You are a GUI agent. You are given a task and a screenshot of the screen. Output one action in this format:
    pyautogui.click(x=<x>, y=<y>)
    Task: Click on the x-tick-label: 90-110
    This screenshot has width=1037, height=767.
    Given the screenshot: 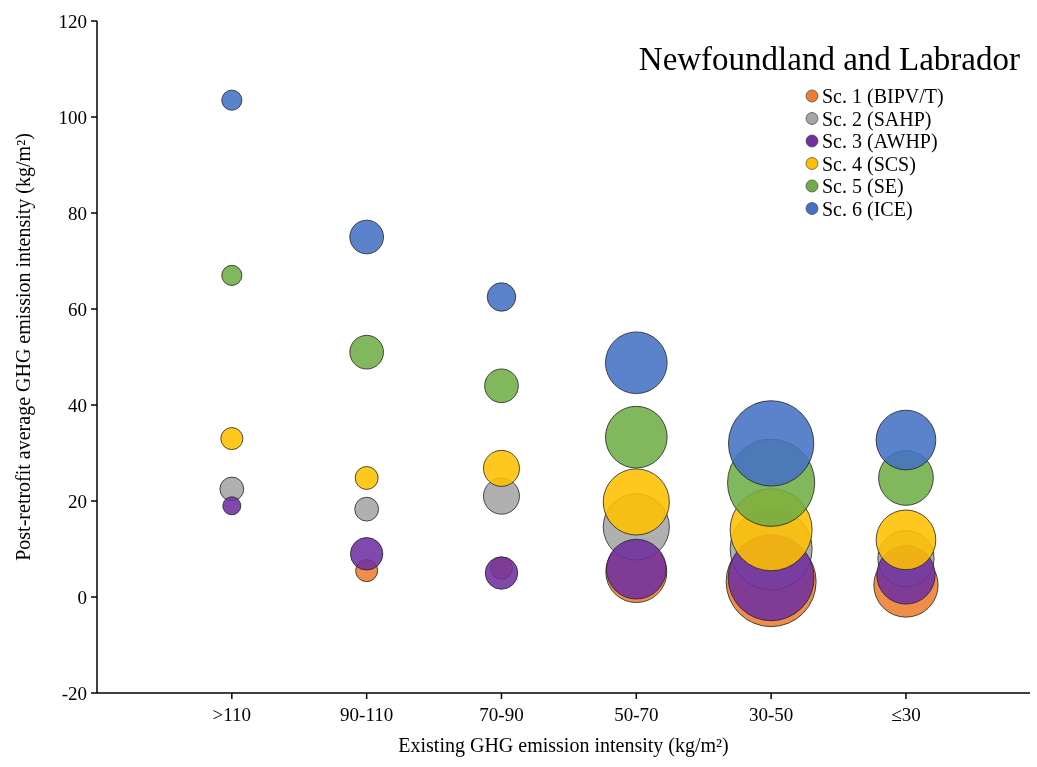 What is the action you would take?
    pyautogui.click(x=367, y=714)
    